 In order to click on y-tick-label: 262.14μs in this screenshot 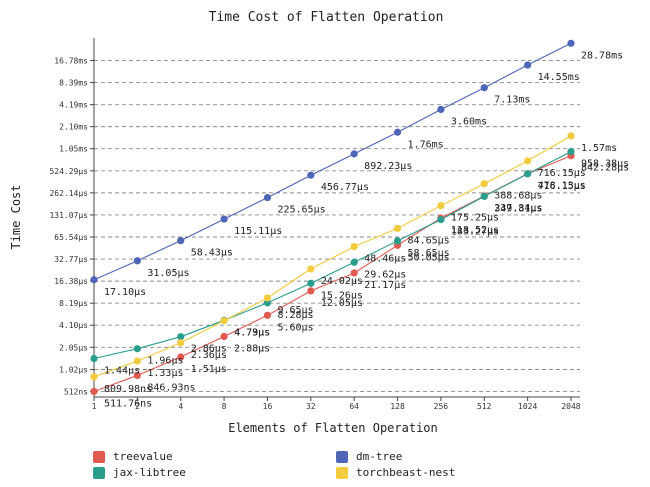, I will do `click(68, 193)`.